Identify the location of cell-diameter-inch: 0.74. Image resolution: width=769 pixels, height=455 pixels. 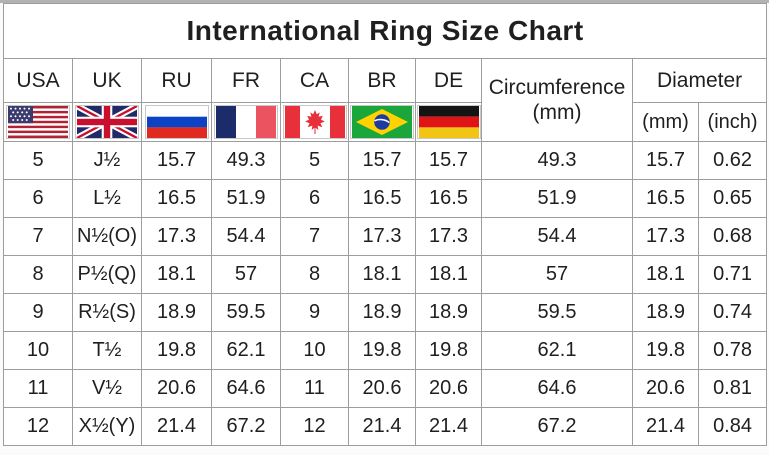
(732, 312).